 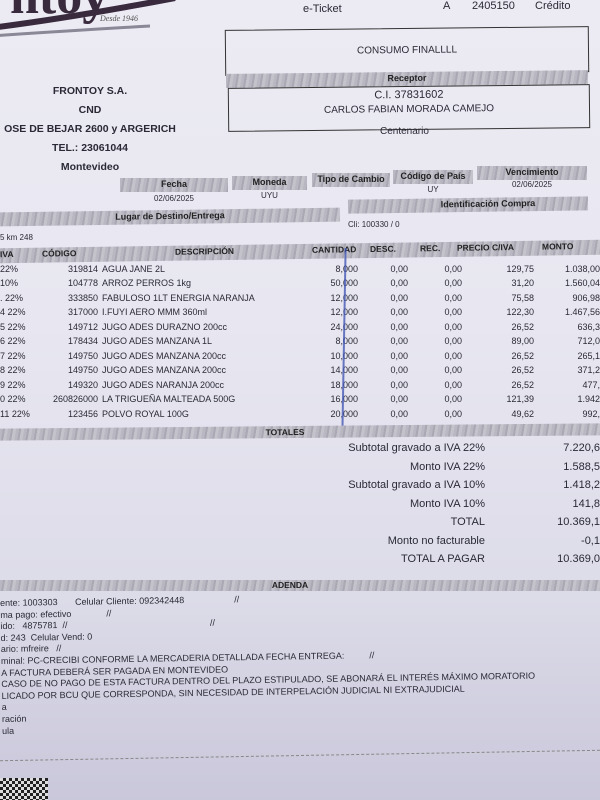 What do you see at coordinates (383, 249) in the screenshot?
I see `col-desc: DESC.` at bounding box center [383, 249].